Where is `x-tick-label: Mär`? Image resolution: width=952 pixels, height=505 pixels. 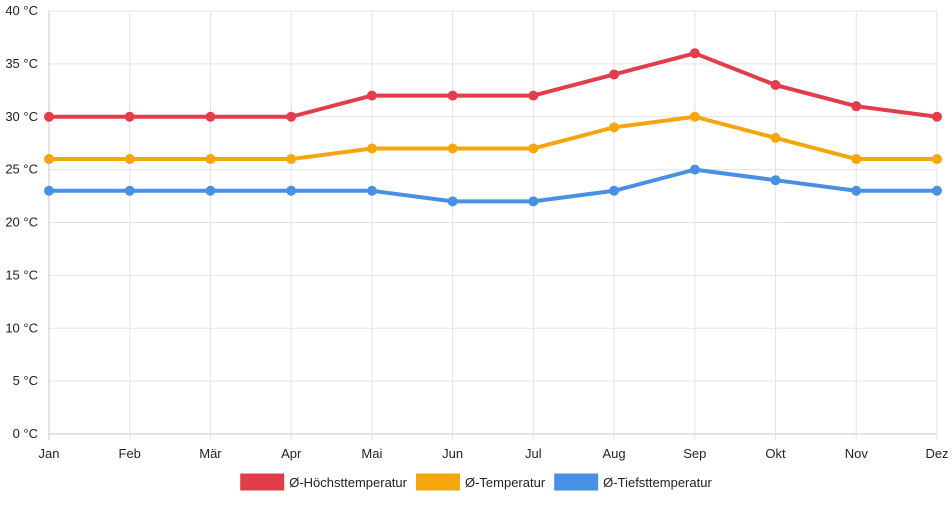
x-tick-label: Mär is located at coordinates (210, 453).